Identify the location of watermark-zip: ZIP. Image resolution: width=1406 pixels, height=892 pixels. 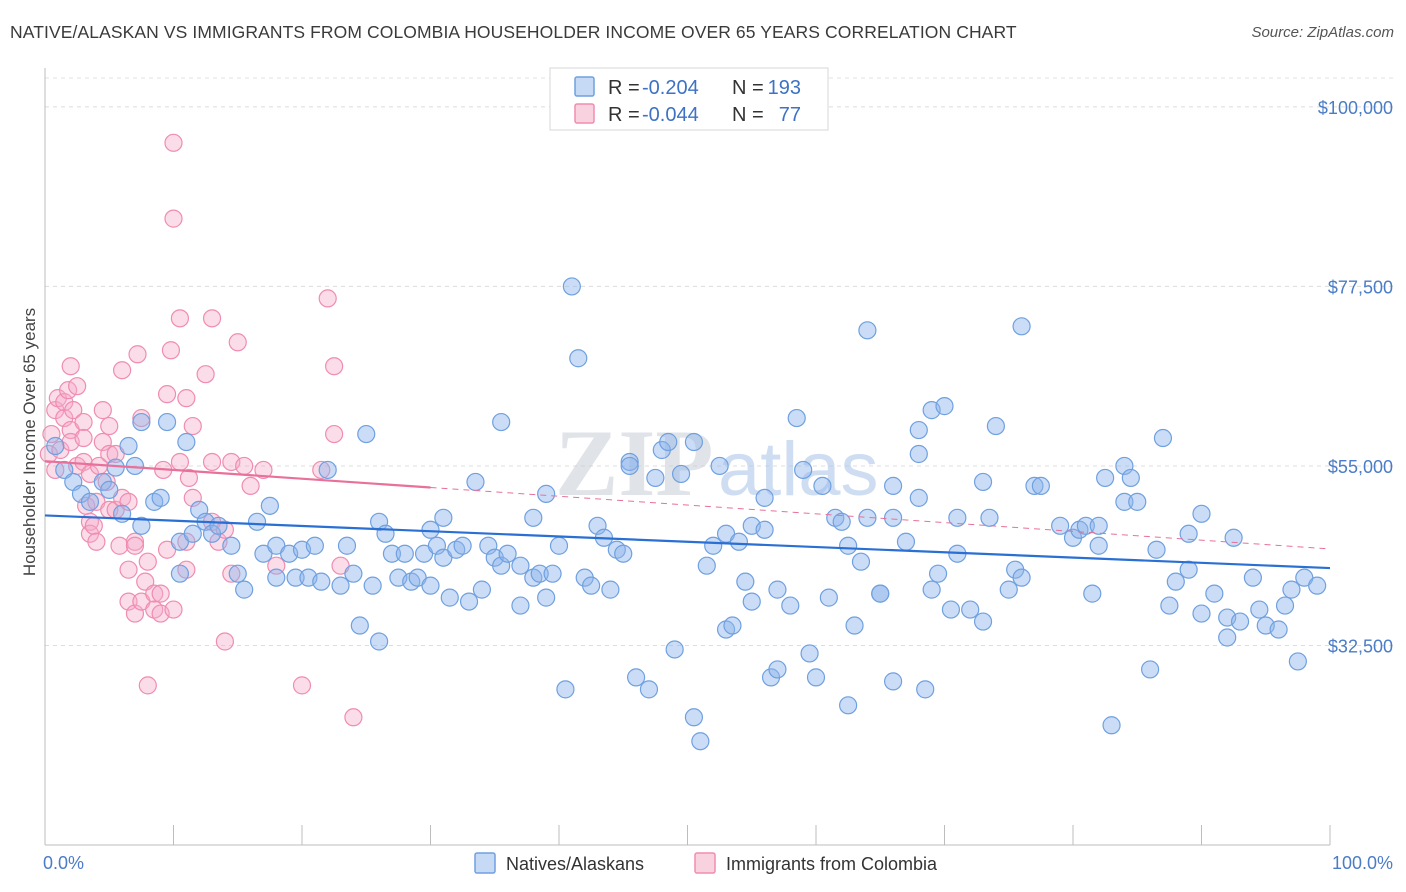
(634, 463).